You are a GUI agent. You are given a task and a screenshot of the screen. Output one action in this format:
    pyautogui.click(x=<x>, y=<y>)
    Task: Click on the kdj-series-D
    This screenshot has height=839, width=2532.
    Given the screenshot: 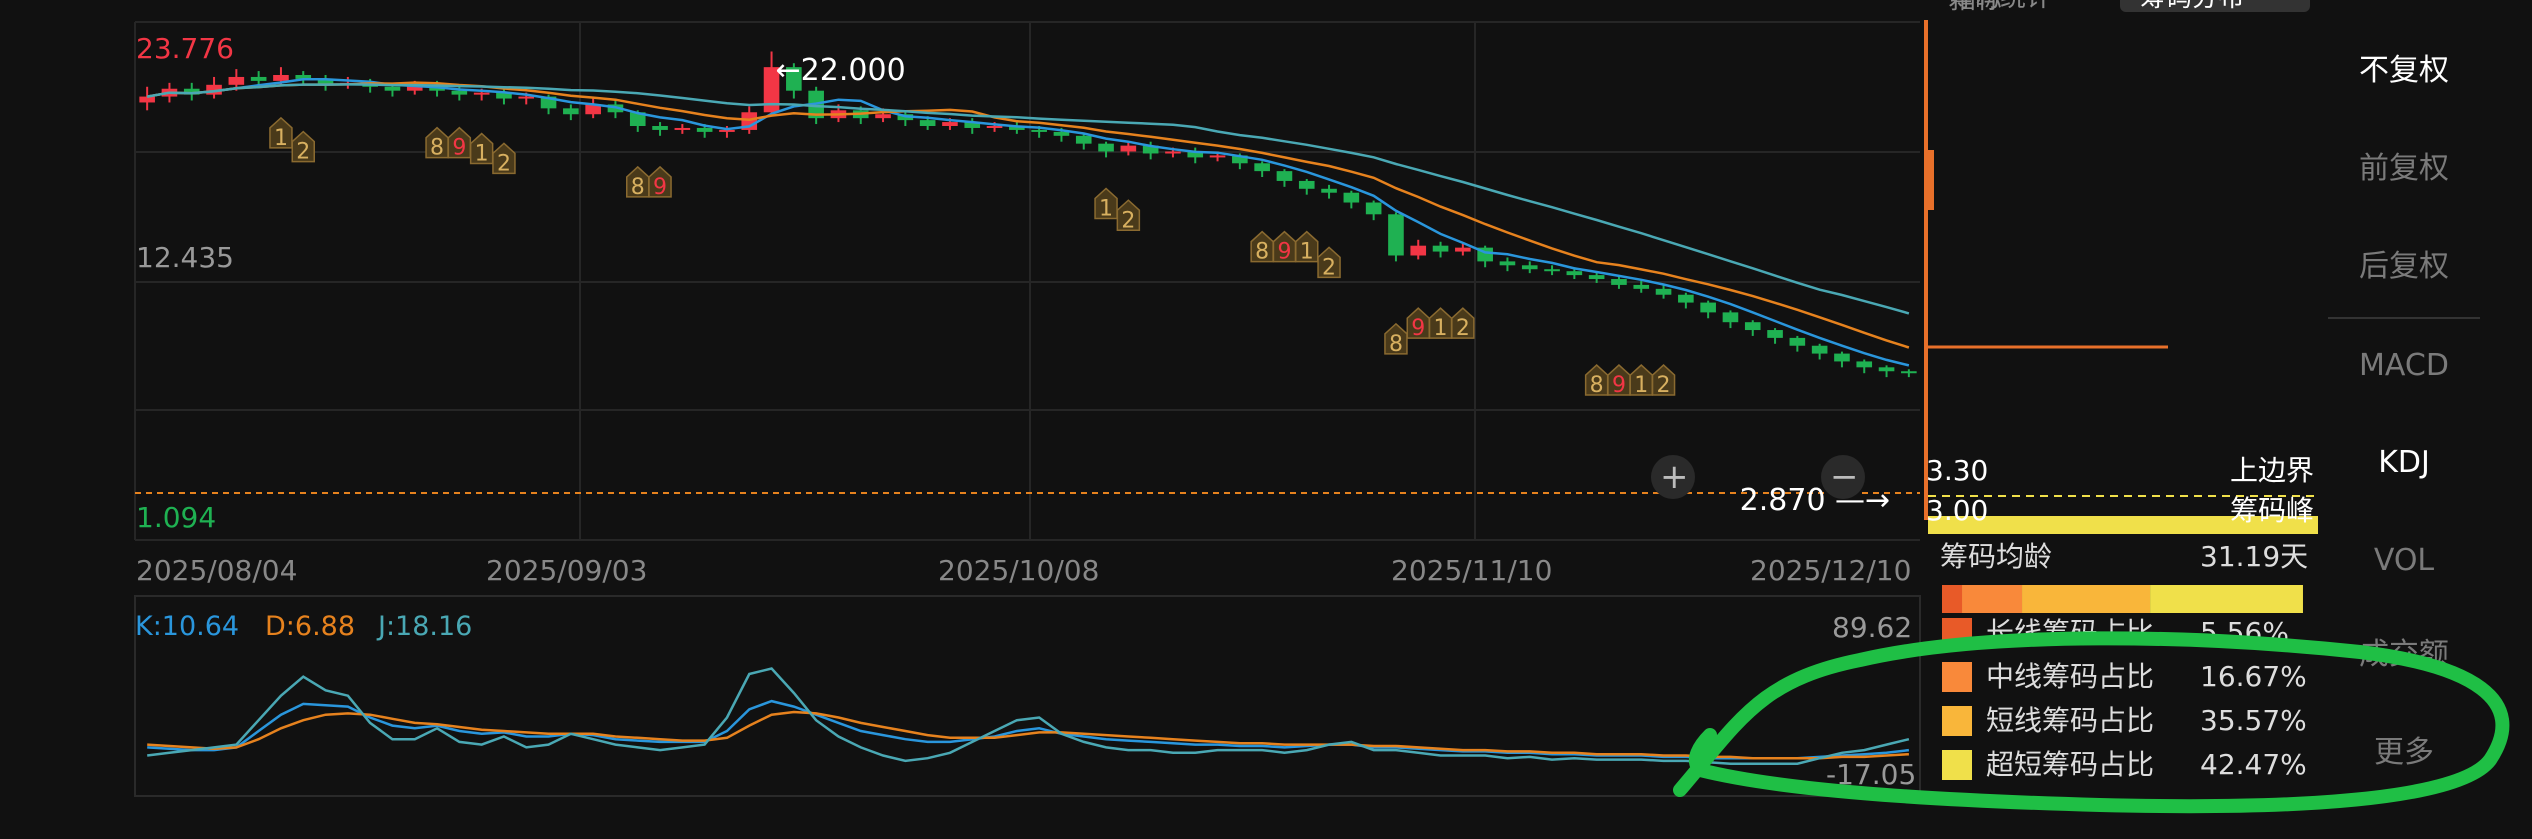 What is the action you would take?
    pyautogui.click(x=1028, y=735)
    